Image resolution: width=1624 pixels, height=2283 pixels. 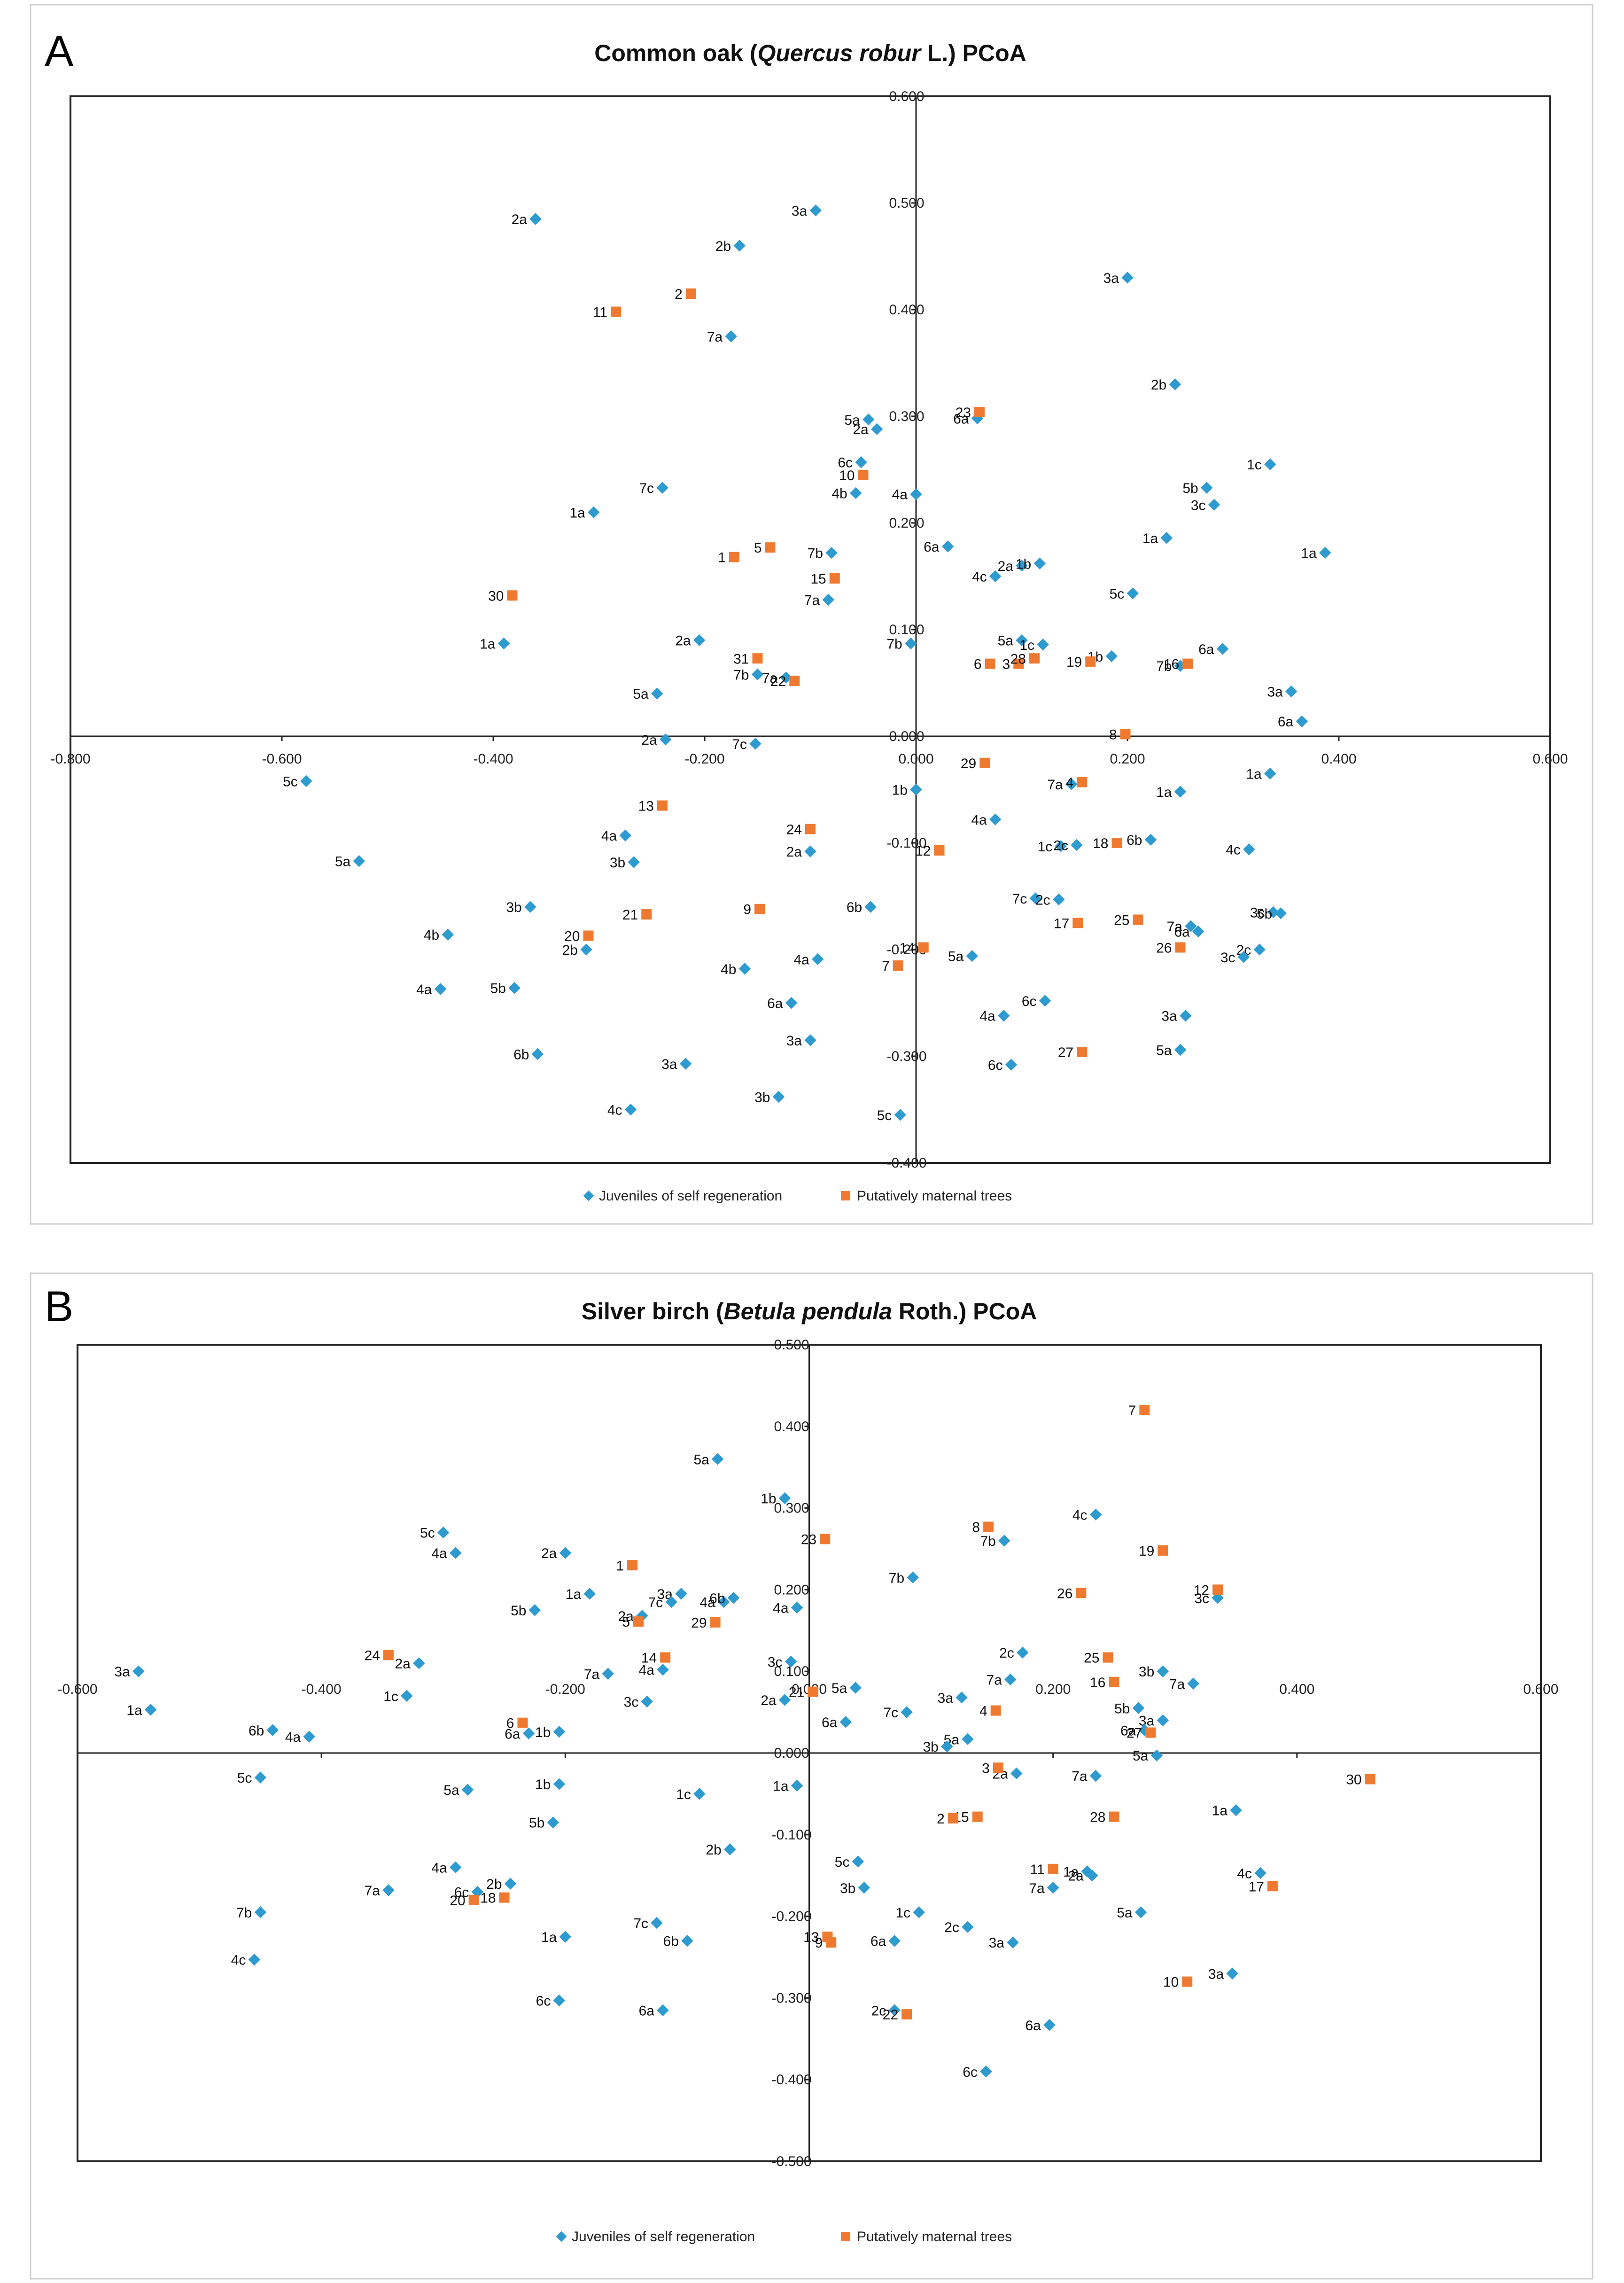 I want to click on panel-a-letter: A, so click(x=59, y=51).